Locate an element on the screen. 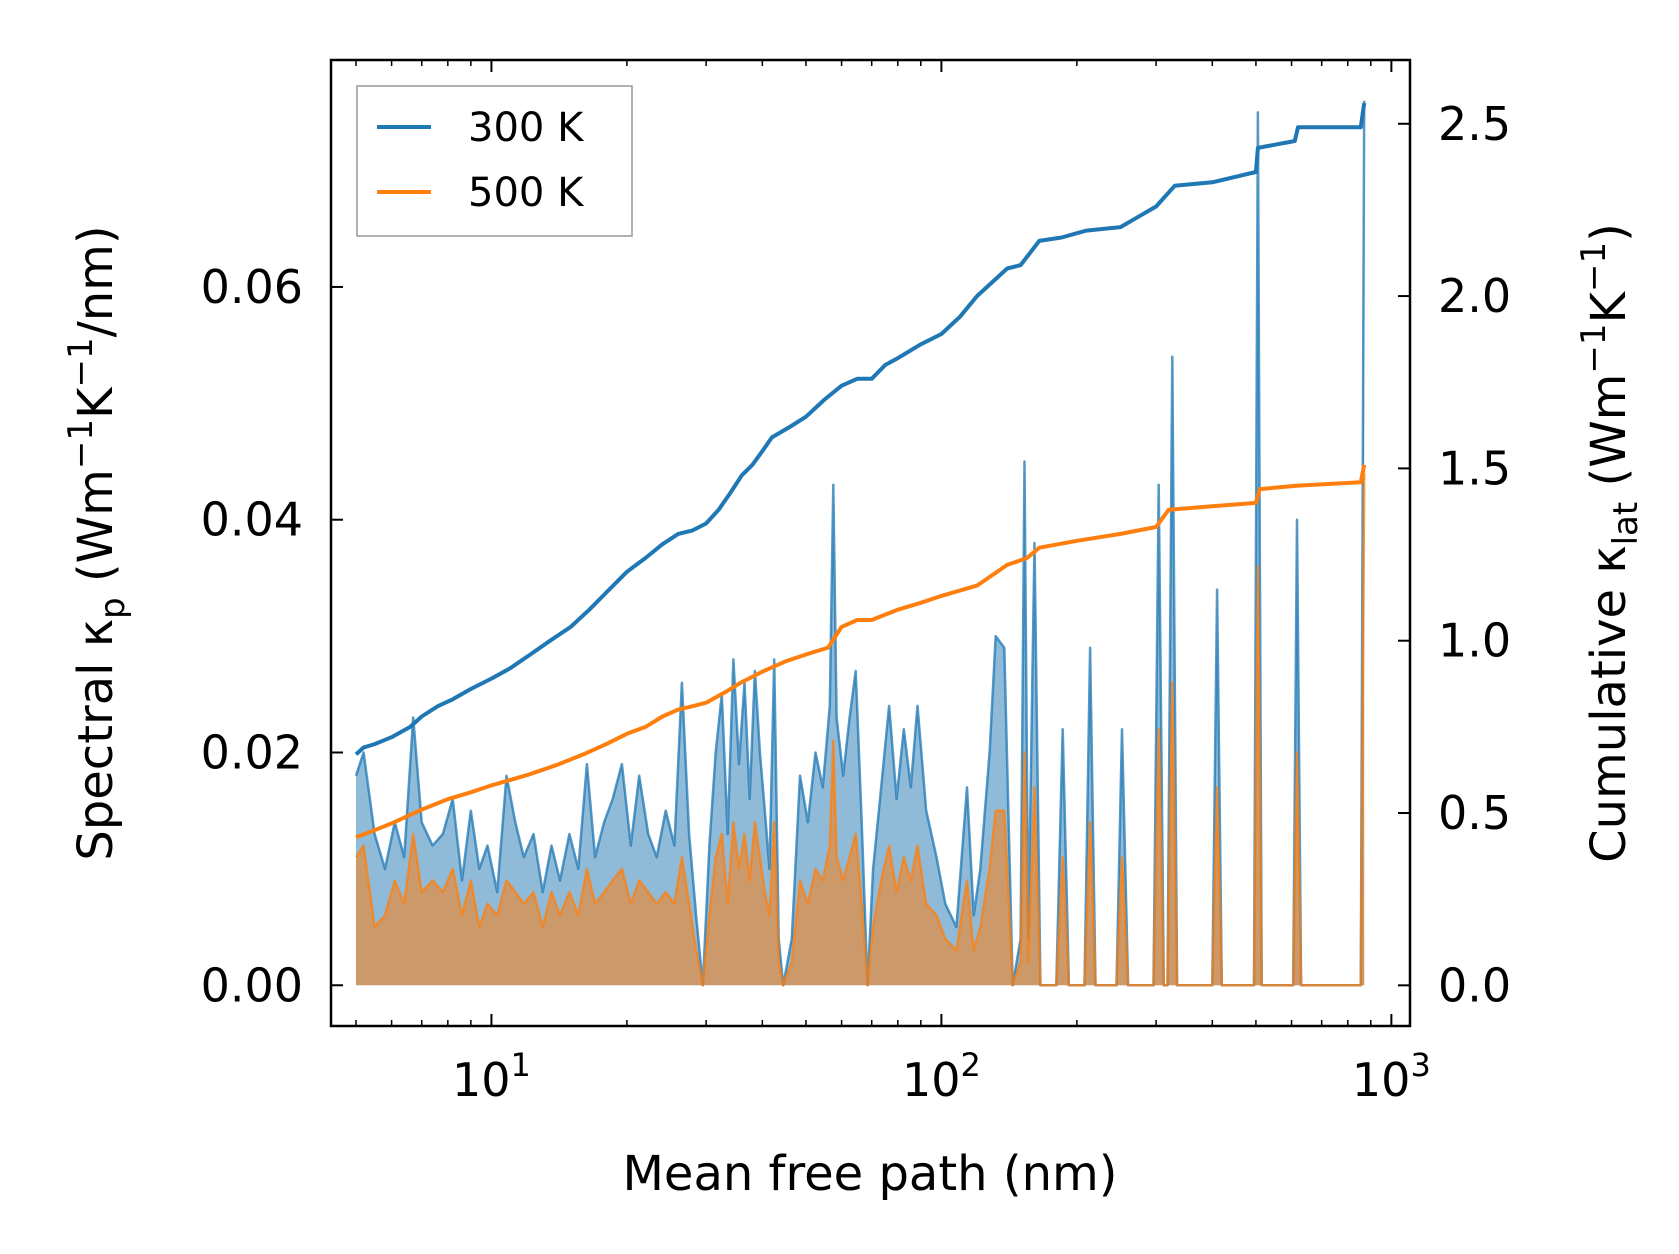  y-right-tick-label: 0.5 is located at coordinates (1474, 813).